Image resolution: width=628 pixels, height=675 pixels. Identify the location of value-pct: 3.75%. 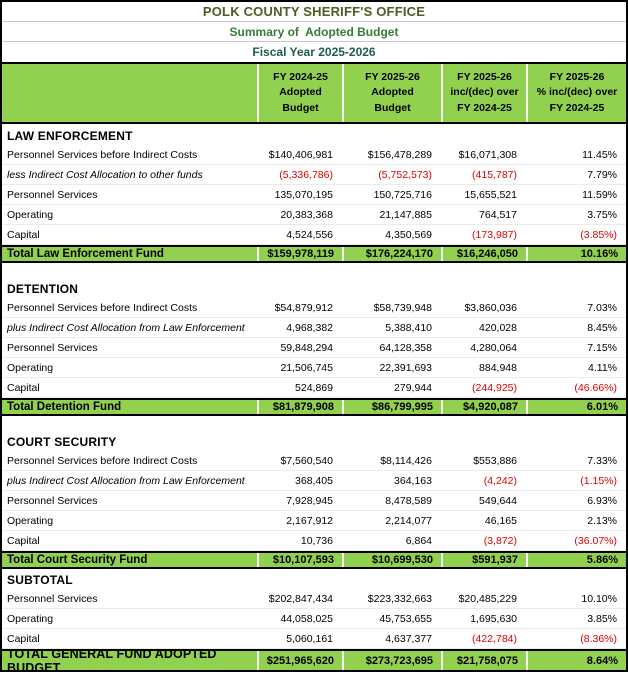
(602, 214).